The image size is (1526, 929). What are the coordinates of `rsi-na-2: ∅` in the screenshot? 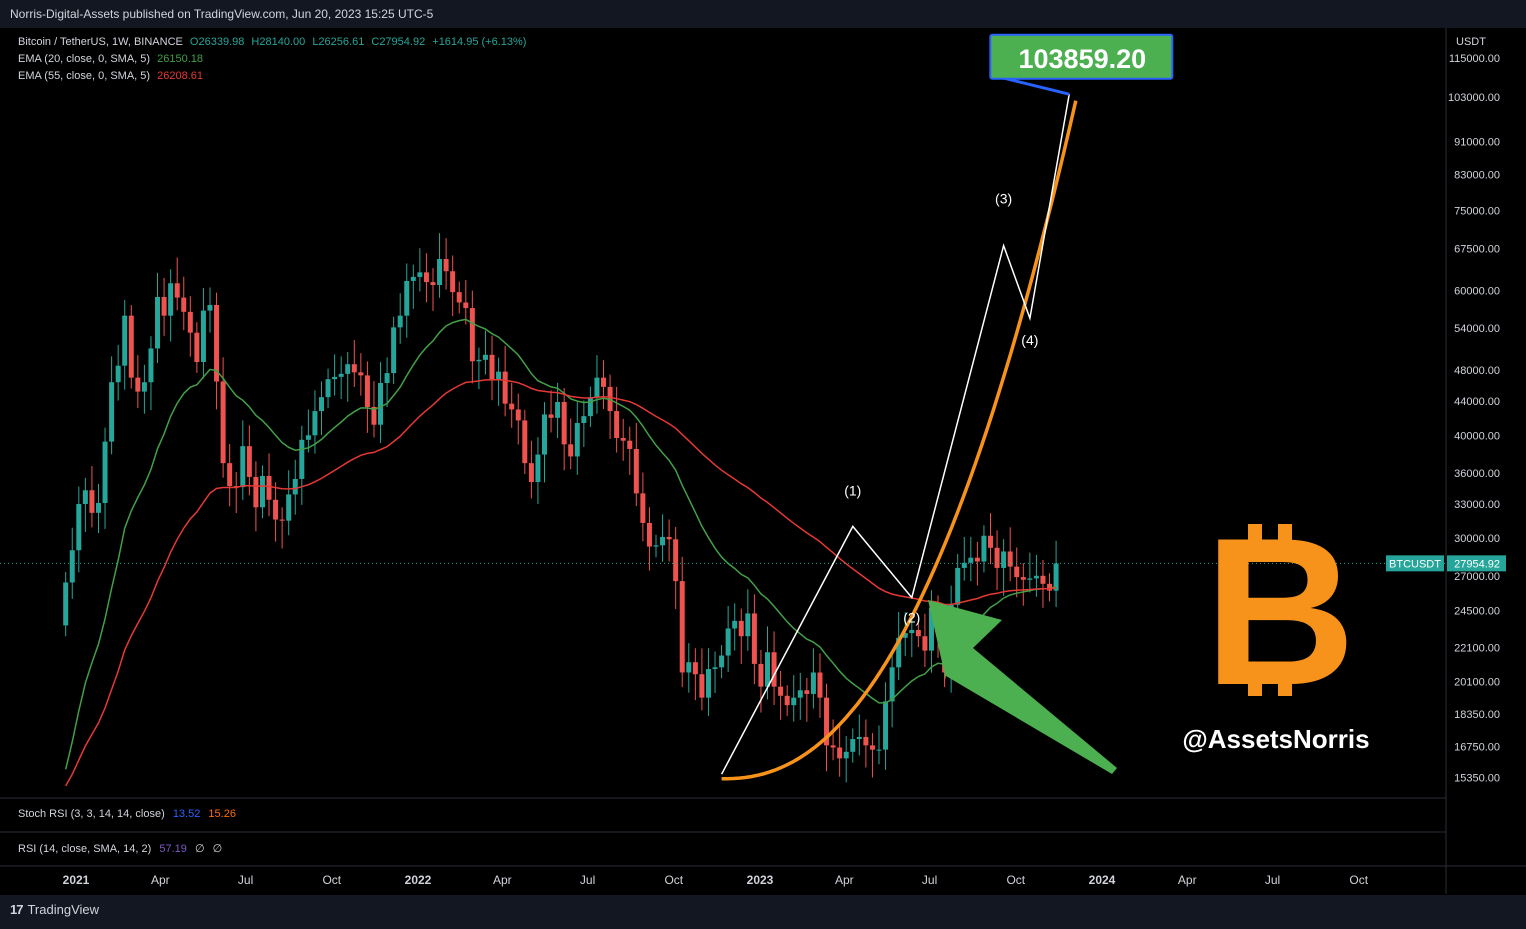 It's located at (217, 849).